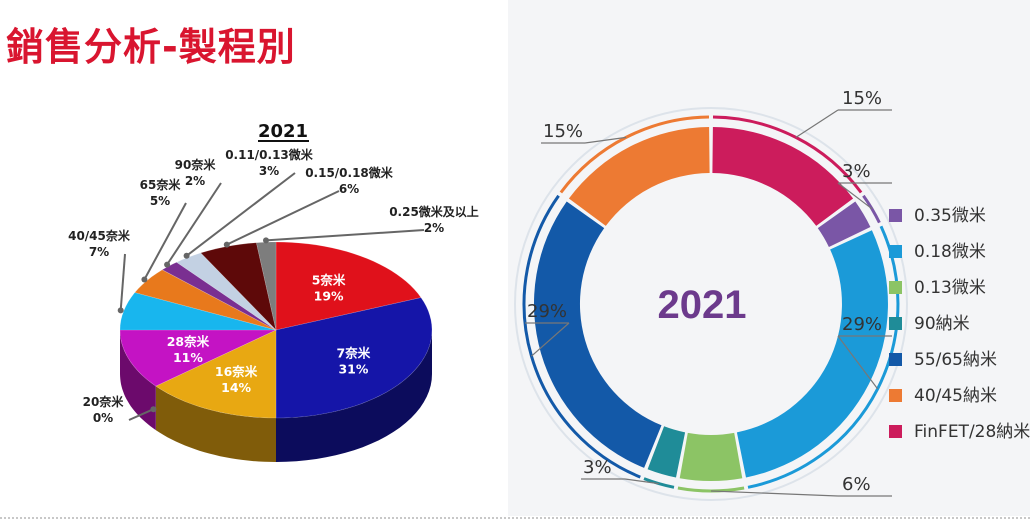 The height and width of the screenshot is (529, 1030). I want to click on donut-leader-90納米, so click(641, 481).